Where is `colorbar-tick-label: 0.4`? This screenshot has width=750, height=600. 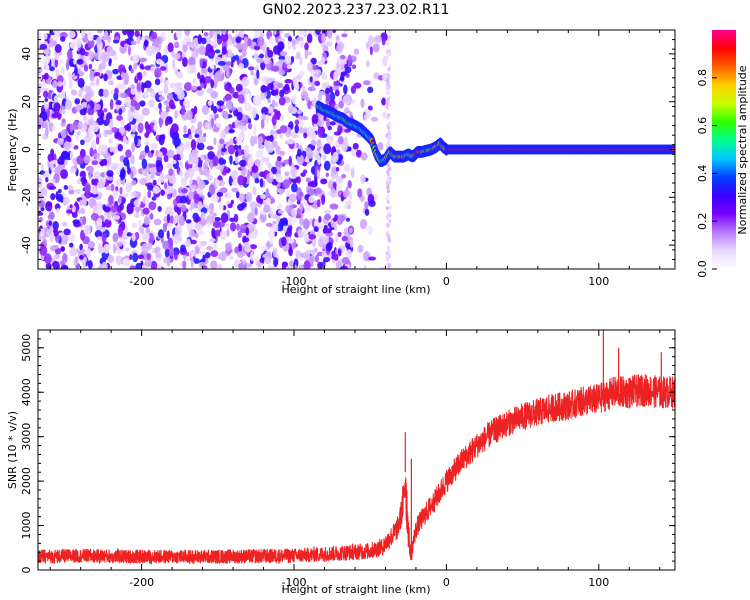 colorbar-tick-label: 0.4 is located at coordinates (702, 174).